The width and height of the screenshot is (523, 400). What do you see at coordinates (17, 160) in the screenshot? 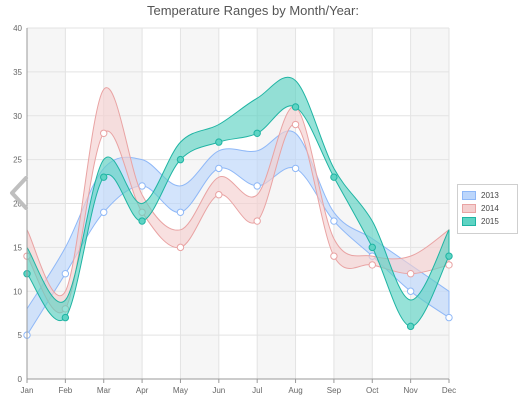
I see `y-tick-label: 25` at bounding box center [17, 160].